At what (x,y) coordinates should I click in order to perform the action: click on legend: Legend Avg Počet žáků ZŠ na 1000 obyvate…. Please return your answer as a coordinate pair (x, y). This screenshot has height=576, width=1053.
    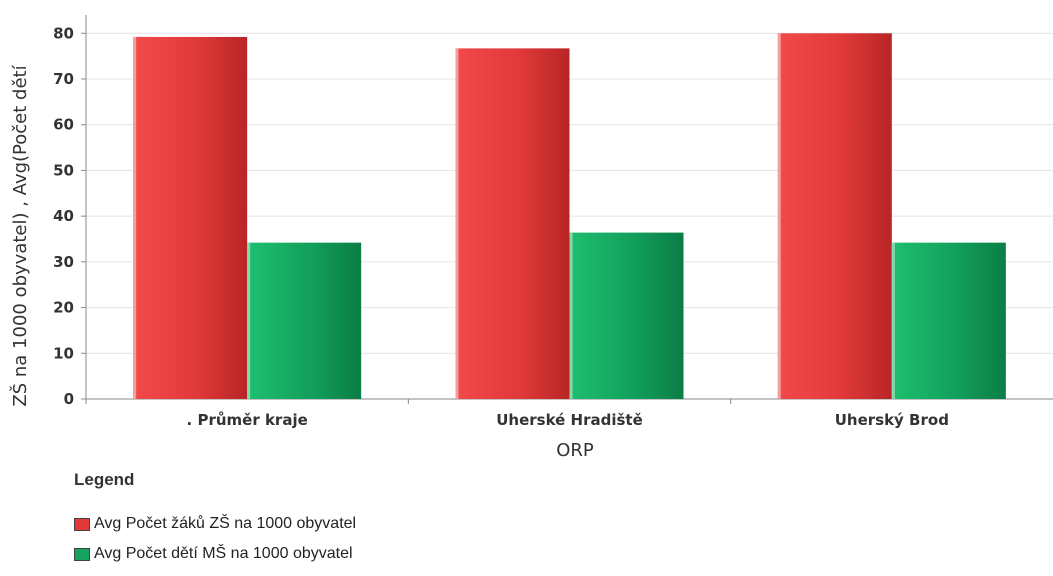
    Looking at the image, I should click on (215, 521).